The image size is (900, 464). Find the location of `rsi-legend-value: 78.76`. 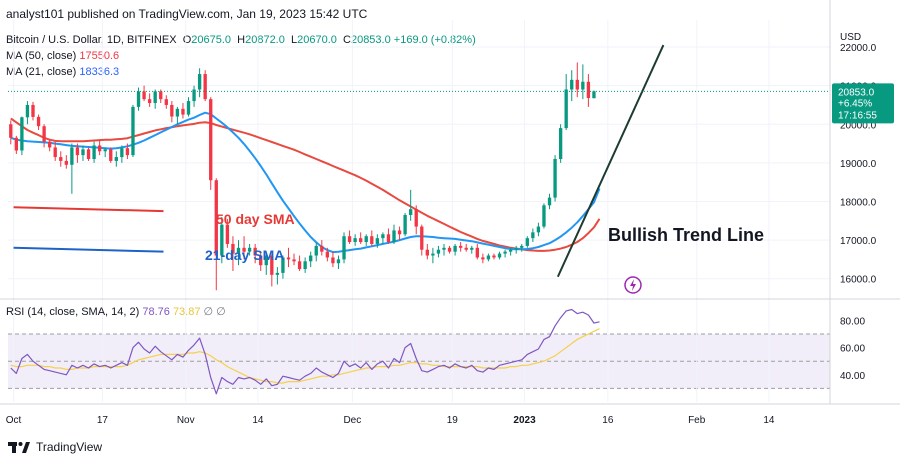

rsi-legend-value: 78.76 is located at coordinates (156, 312).